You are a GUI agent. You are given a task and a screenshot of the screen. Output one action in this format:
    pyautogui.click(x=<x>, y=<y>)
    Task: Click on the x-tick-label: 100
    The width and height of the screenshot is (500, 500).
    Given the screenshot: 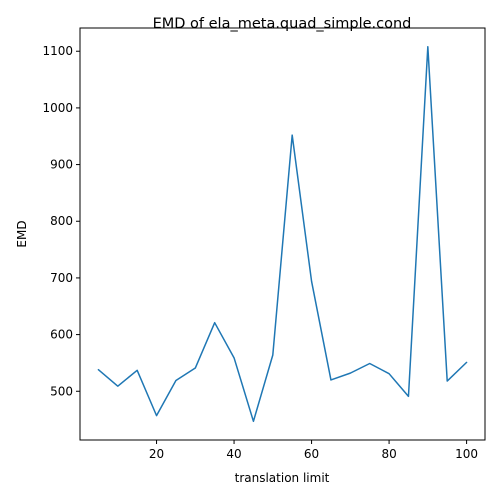 What is the action you would take?
    pyautogui.click(x=466, y=454)
    